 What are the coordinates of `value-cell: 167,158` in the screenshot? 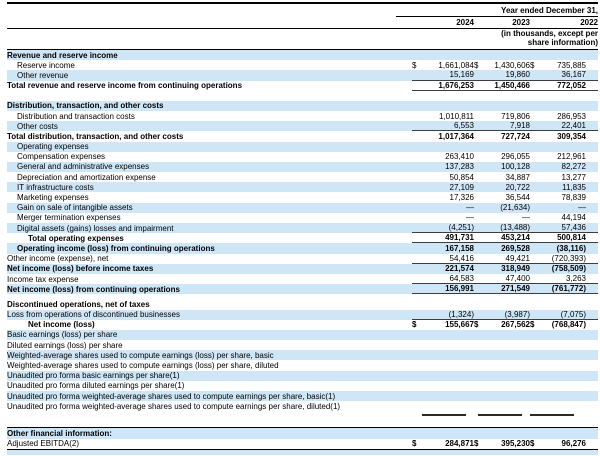 It's located at (443, 248).